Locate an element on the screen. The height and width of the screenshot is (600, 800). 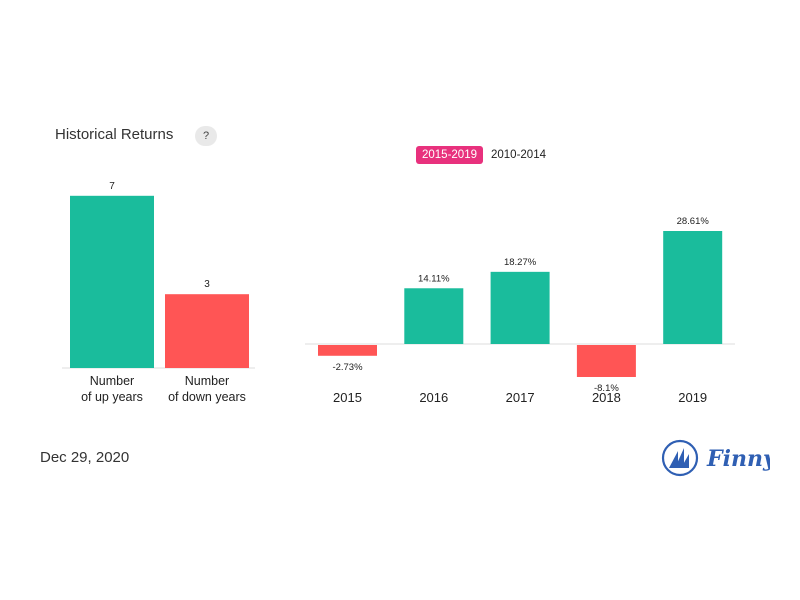
x-tick-label: 2019 is located at coordinates (692, 397).